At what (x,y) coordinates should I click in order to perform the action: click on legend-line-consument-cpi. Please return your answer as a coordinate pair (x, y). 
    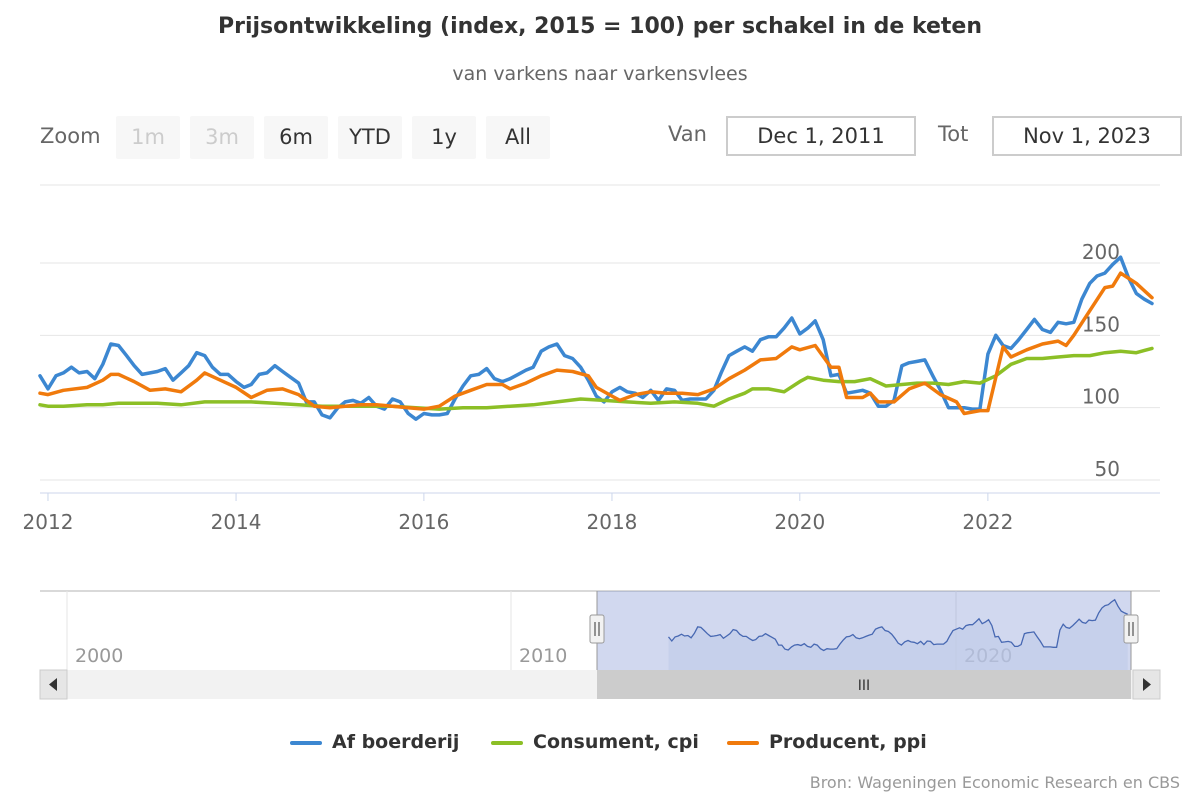
    Looking at the image, I should click on (507, 743).